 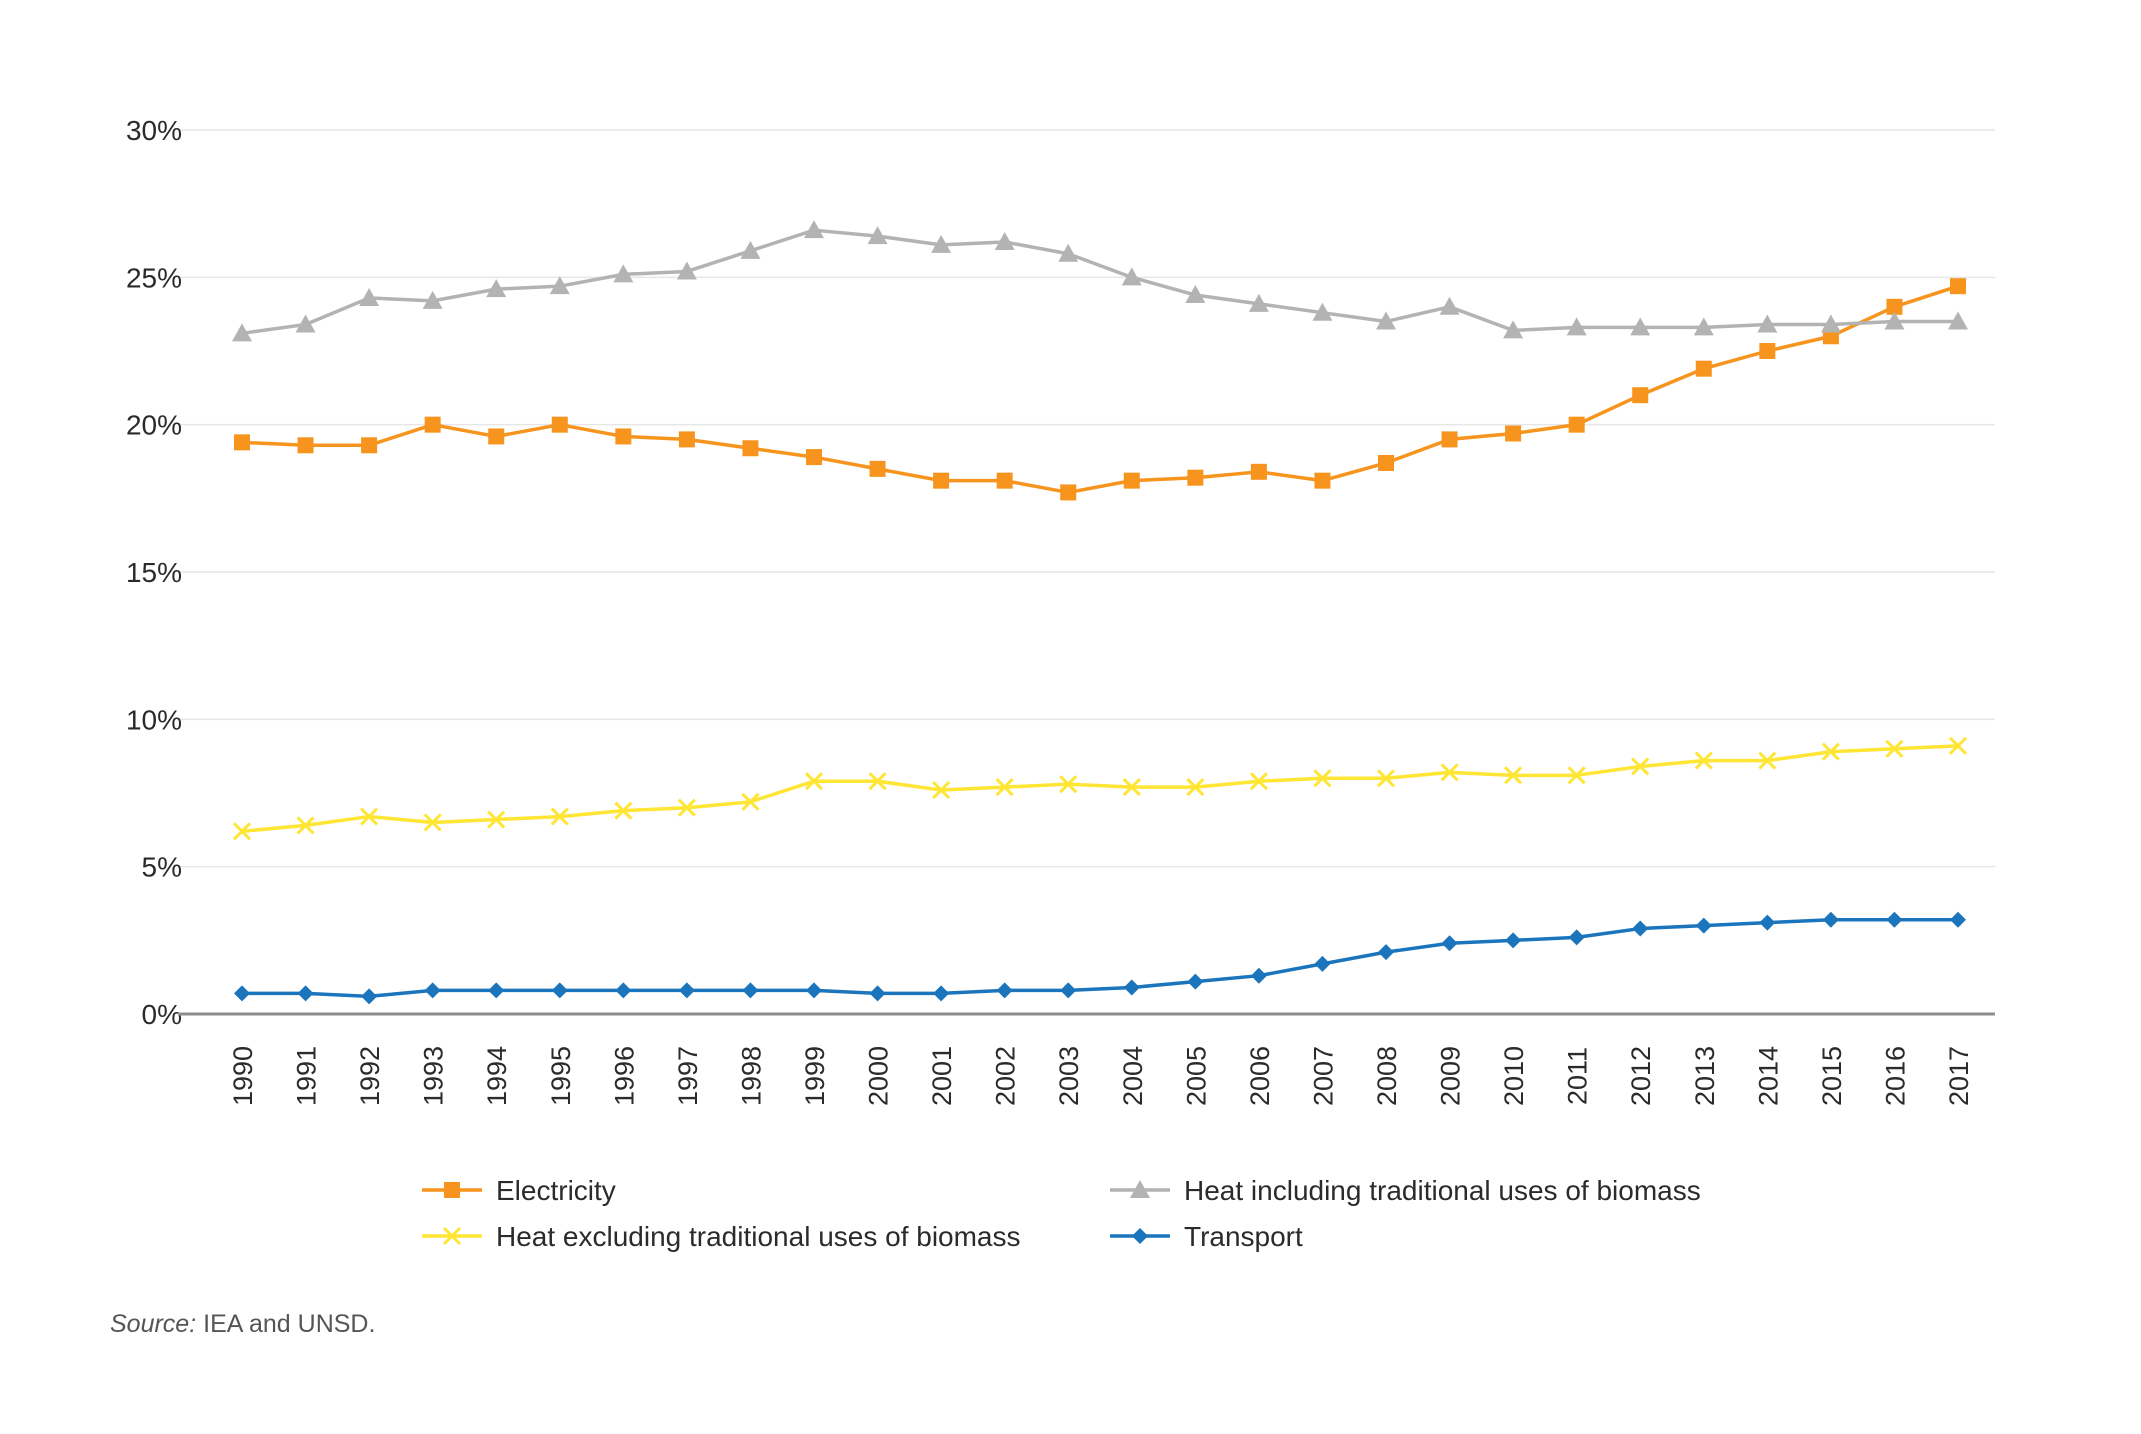 I want to click on x-tick-label: 2010, so click(x=1514, y=1076).